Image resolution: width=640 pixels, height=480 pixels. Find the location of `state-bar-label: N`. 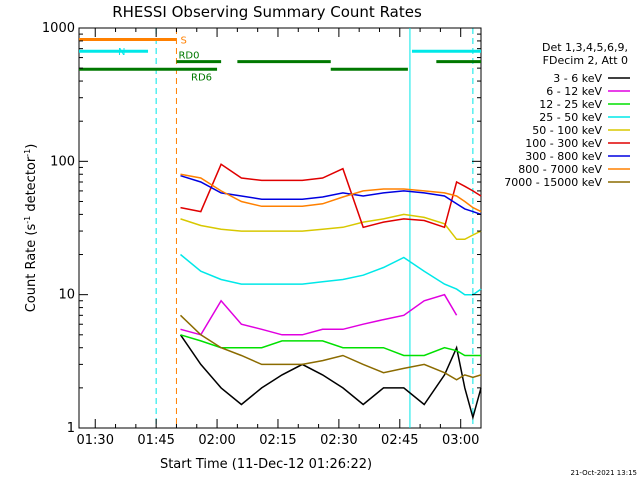

state-bar-label: N is located at coordinates (121, 52).